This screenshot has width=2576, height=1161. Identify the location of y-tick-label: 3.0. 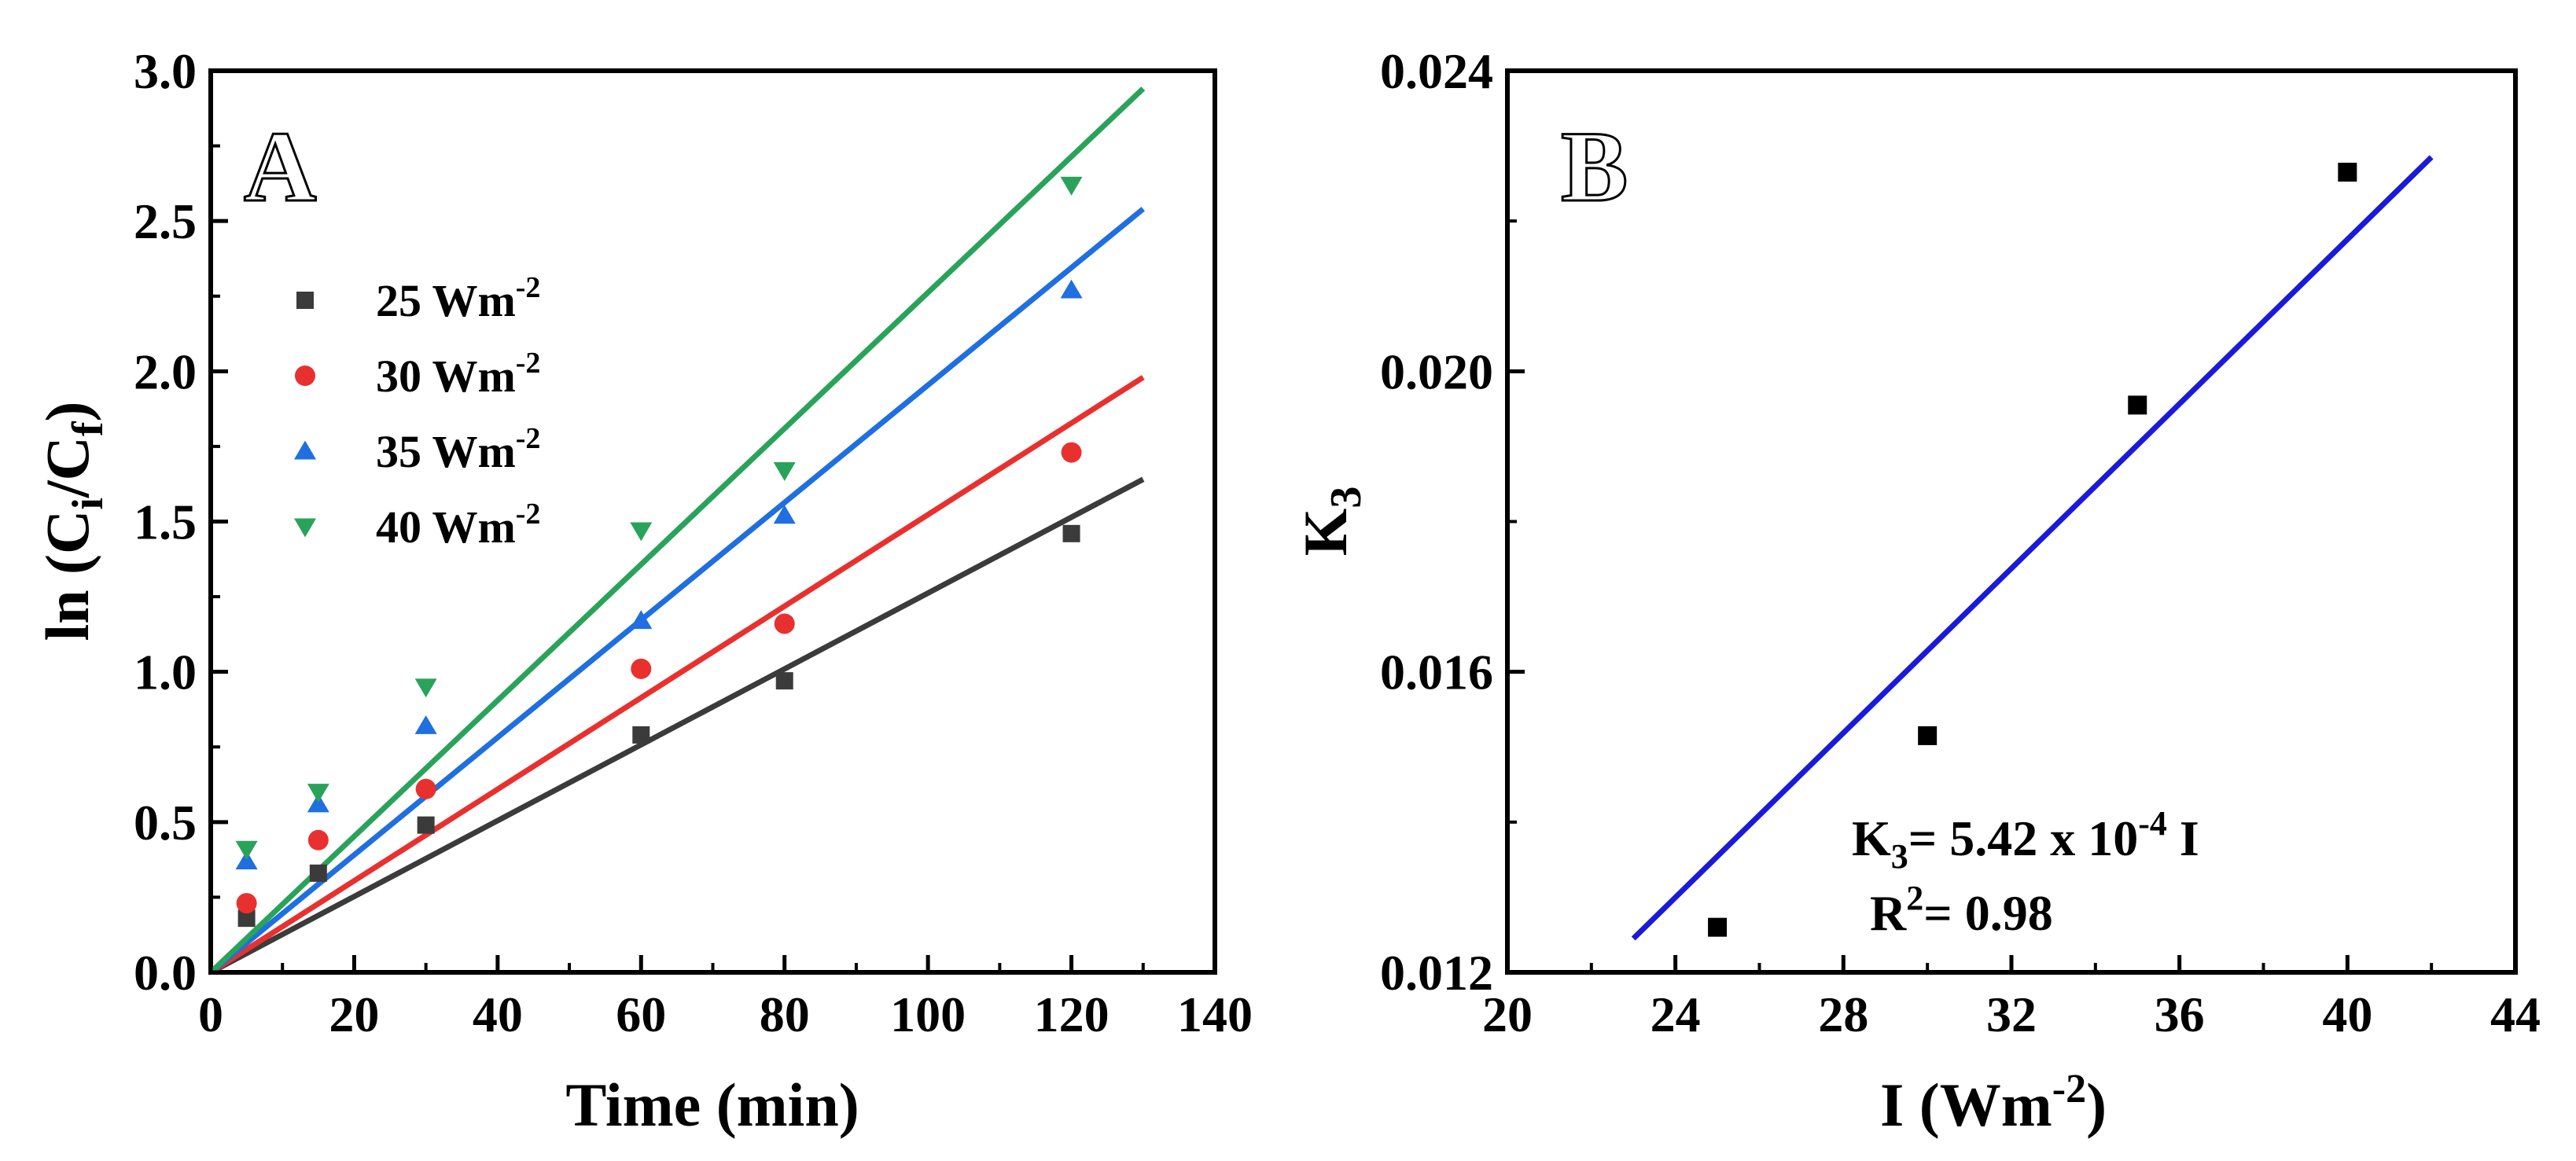
(165, 71).